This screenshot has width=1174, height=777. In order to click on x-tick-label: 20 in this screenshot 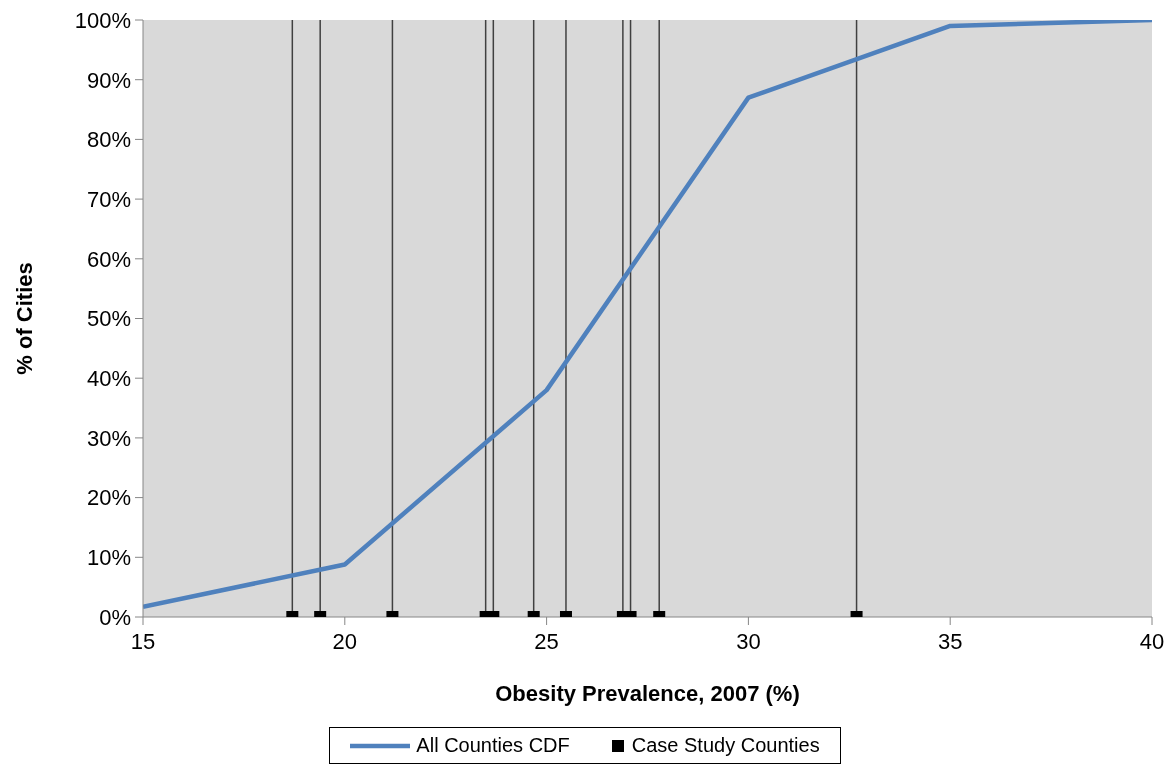, I will do `click(345, 641)`.